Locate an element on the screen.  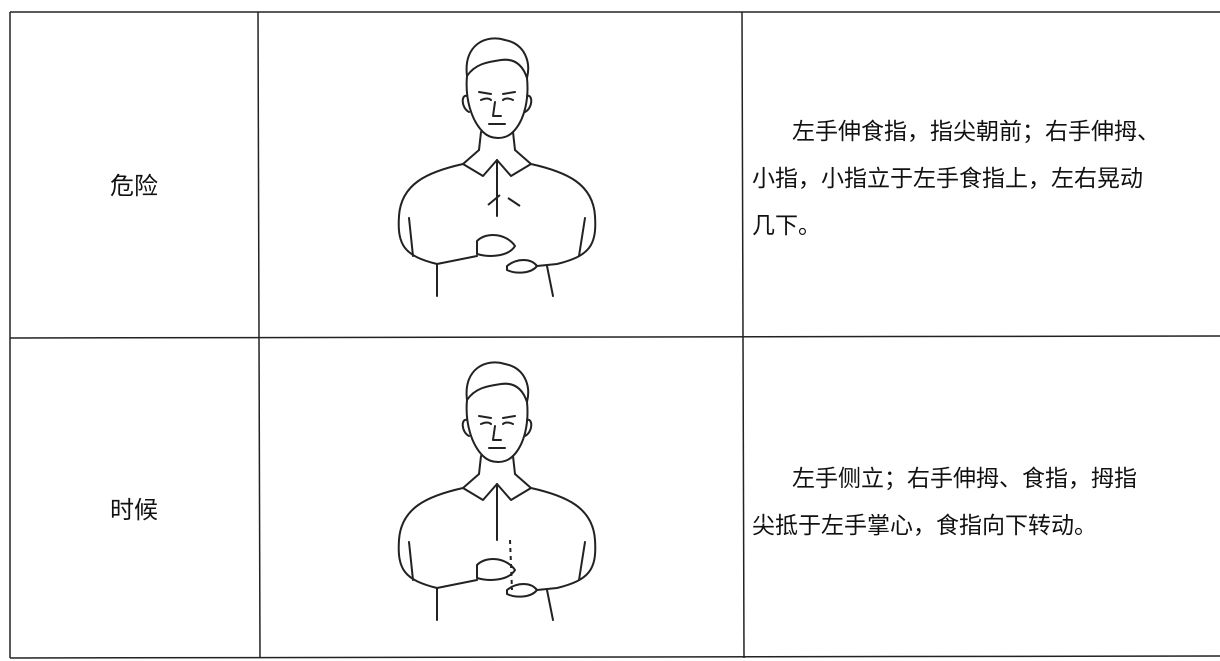
description-line: 左手伸食指，指尖朝前；右手伸拇、 is located at coordinates (976, 132).